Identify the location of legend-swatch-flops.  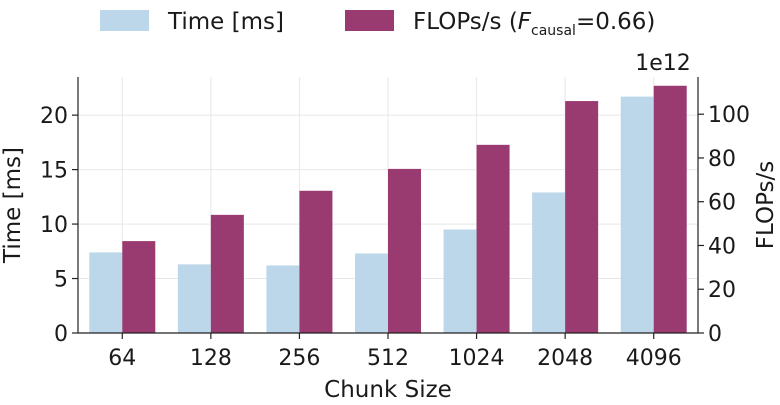
(369, 20).